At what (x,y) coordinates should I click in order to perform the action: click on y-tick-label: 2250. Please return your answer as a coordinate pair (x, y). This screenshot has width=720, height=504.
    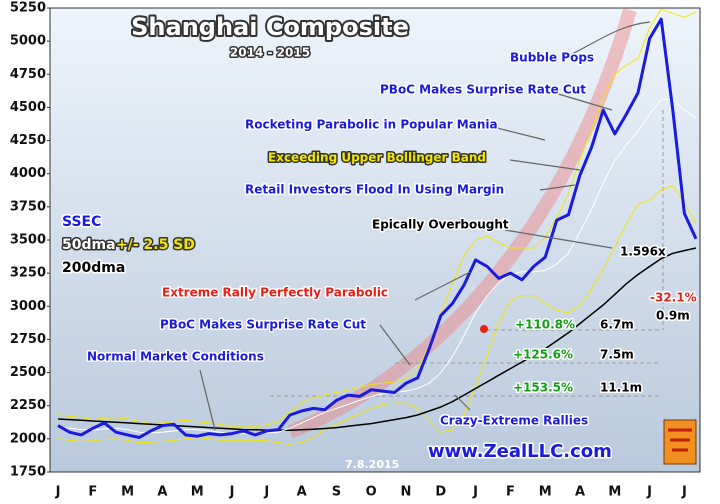
    Looking at the image, I should click on (28, 405).